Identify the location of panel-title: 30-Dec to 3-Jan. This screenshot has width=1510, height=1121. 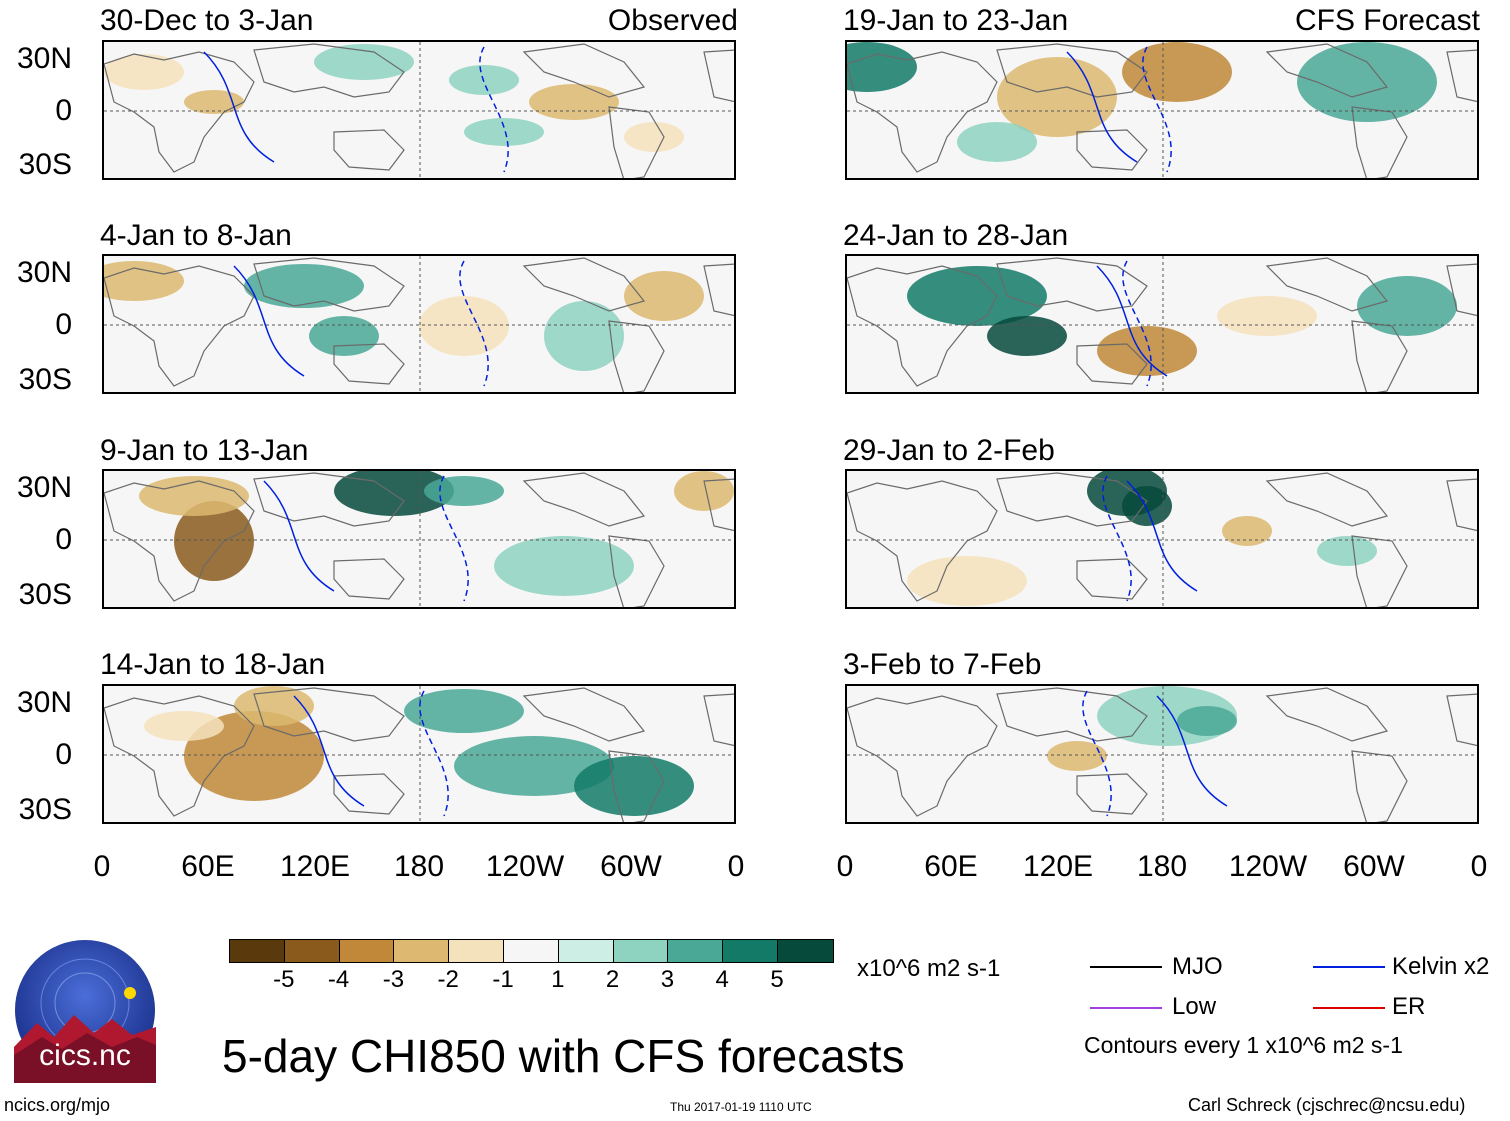
(207, 20).